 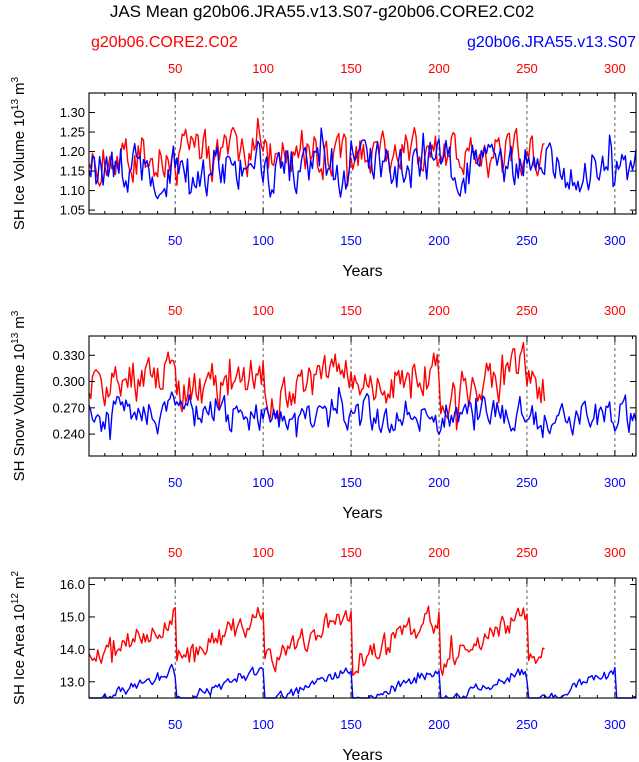 What do you see at coordinates (68, 381) in the screenshot?
I see `y-tick-label: 0.300` at bounding box center [68, 381].